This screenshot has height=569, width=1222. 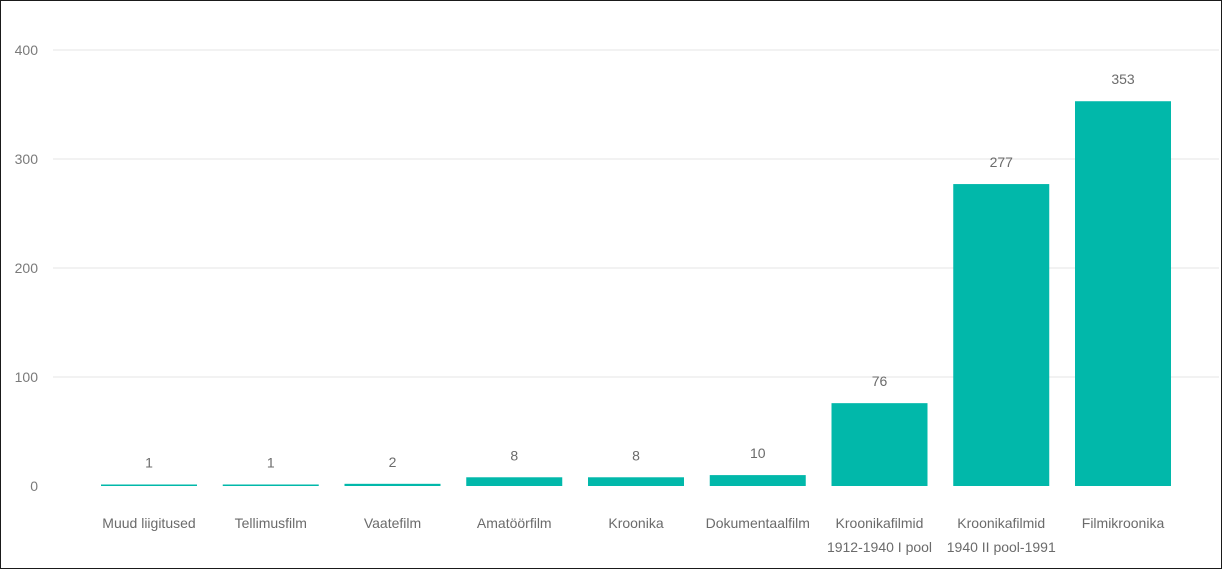 What do you see at coordinates (1001, 535) in the screenshot?
I see `x-category-label: Kroonikafilmid 1940 II pool-1991` at bounding box center [1001, 535].